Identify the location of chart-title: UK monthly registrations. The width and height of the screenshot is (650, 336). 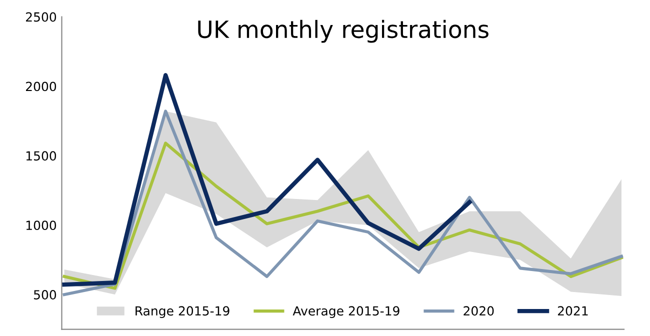
(343, 31).